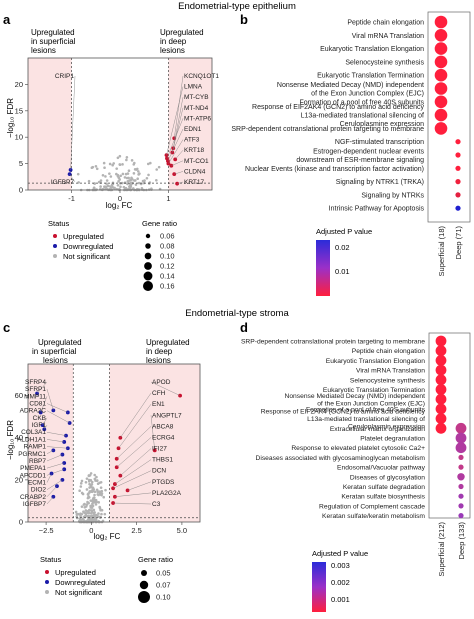 This screenshot has height=619, width=474. What do you see at coordinates (19, 437) in the screenshot?
I see `y-tick-label: 40` at bounding box center [19, 437].